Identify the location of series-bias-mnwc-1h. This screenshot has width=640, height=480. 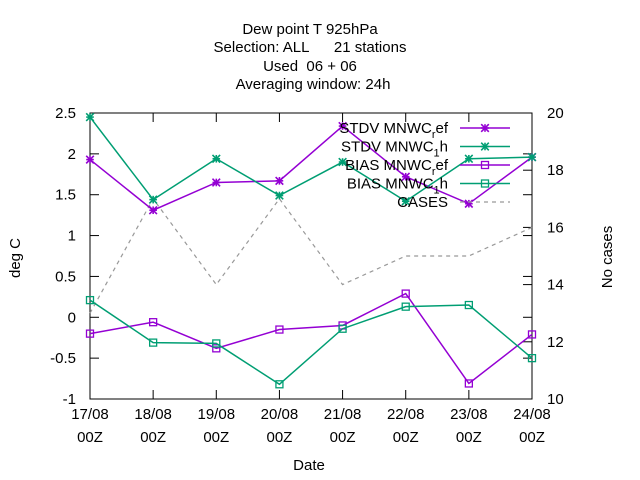
(311, 342).